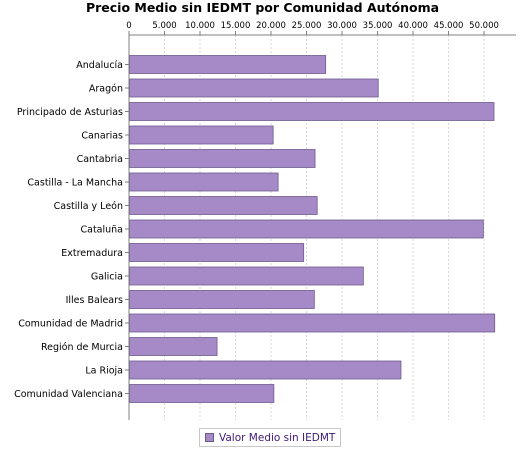 The width and height of the screenshot is (525, 450). Describe the element at coordinates (82, 347) in the screenshot. I see `category-label: Región de Murcia` at that location.